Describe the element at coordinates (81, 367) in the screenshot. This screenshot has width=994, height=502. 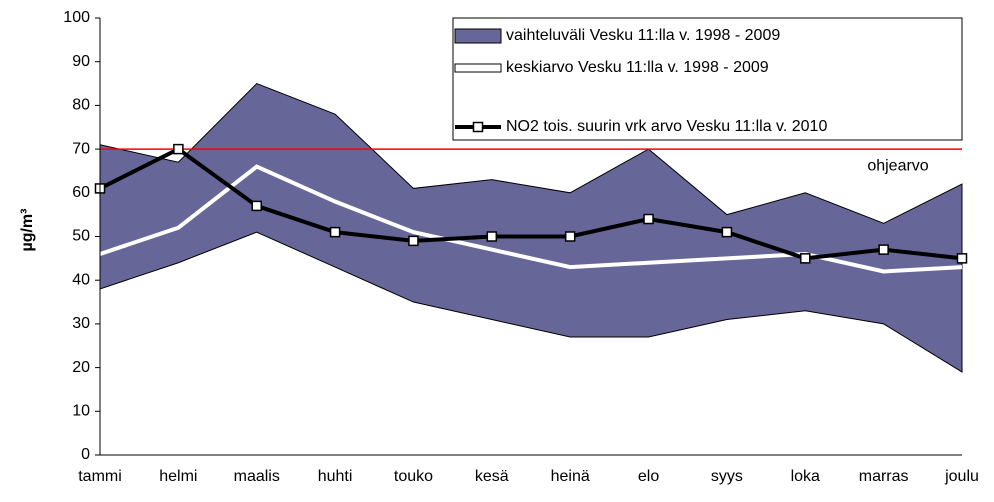
I see `y-tick-label: 20` at that location.